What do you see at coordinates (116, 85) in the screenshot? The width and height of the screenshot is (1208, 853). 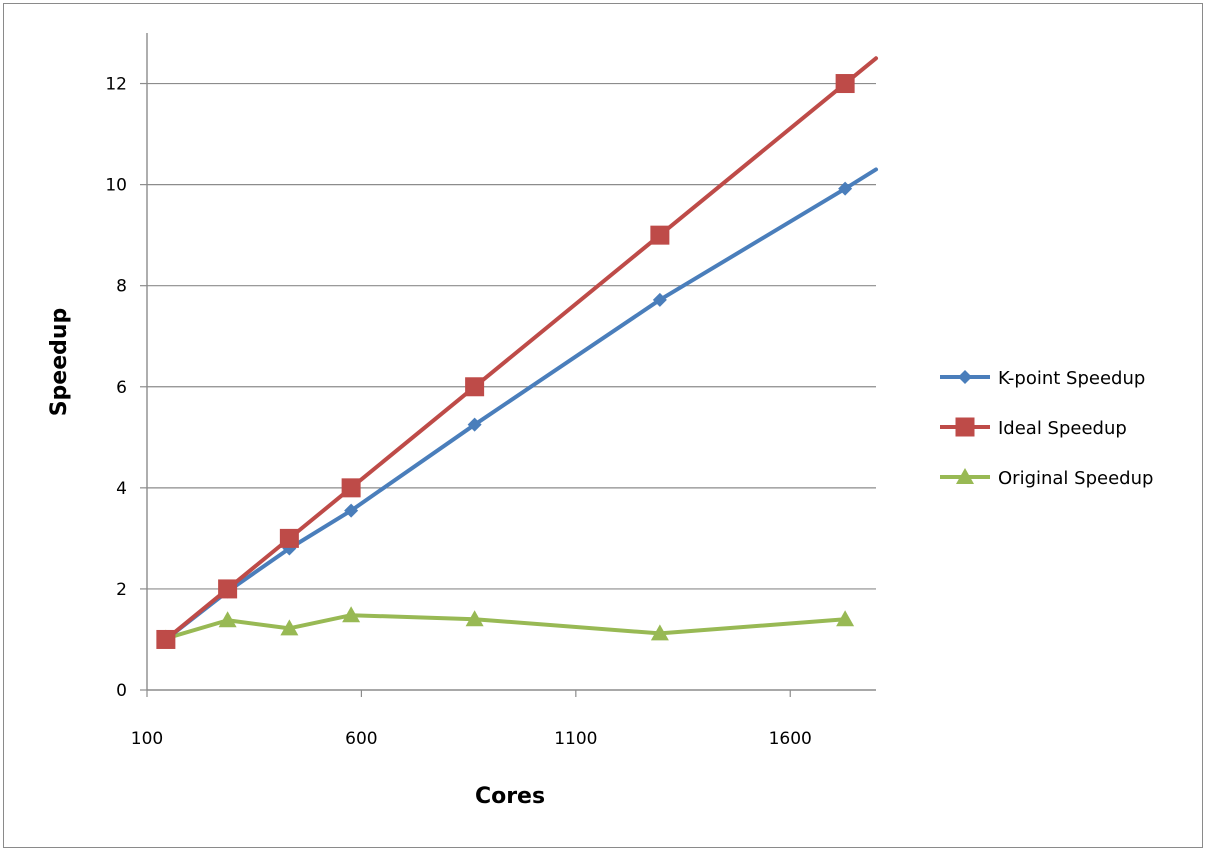 I see `y-tick-label-12: 12` at bounding box center [116, 85].